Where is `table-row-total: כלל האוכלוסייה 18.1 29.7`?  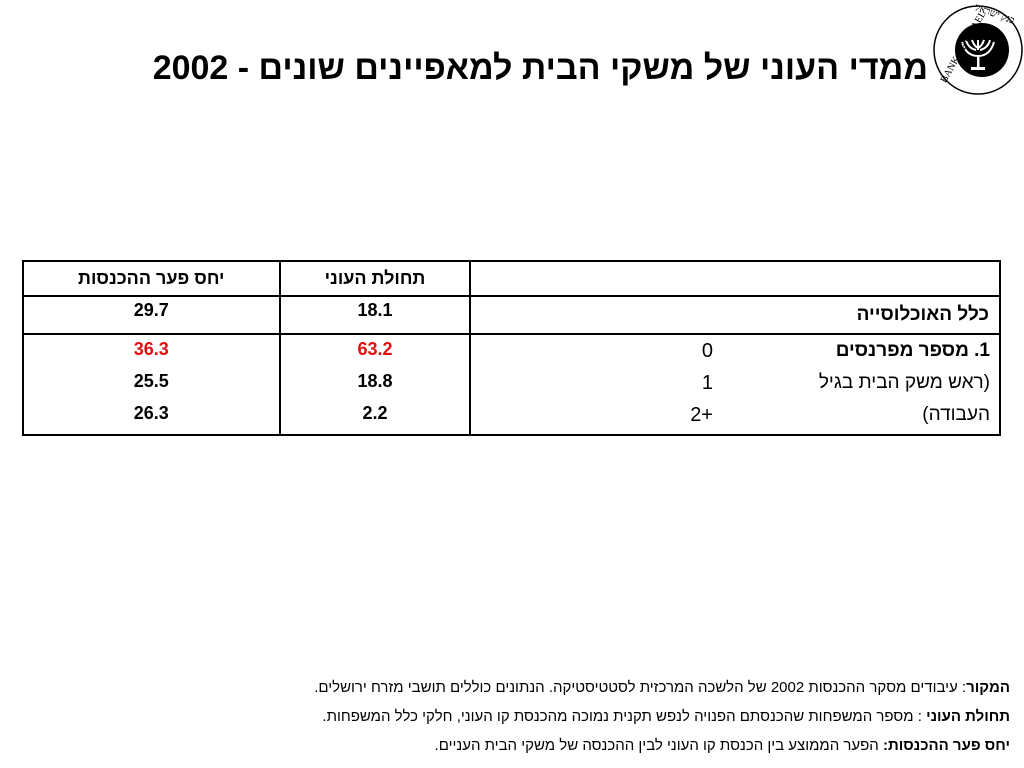 table-row-total: כלל האוכלוסייה 18.1 29.7 is located at coordinates (511, 315).